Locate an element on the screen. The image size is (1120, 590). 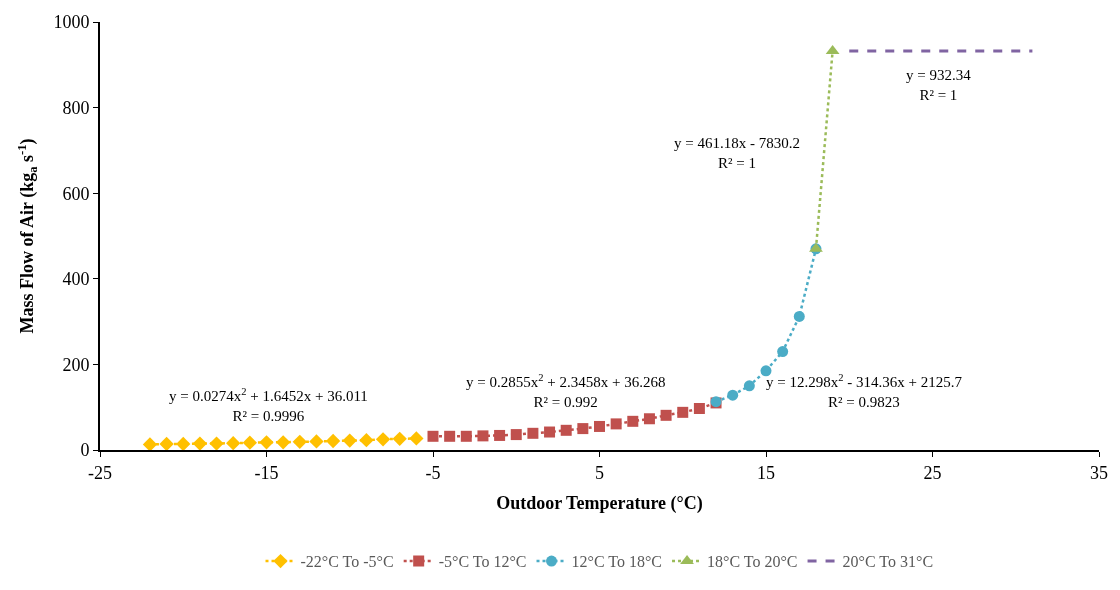
annotation: y = 0.2855x$^{2}$ + 2.3458x + 36.268 R² = 0.992 is located at coordinates (566, 391).